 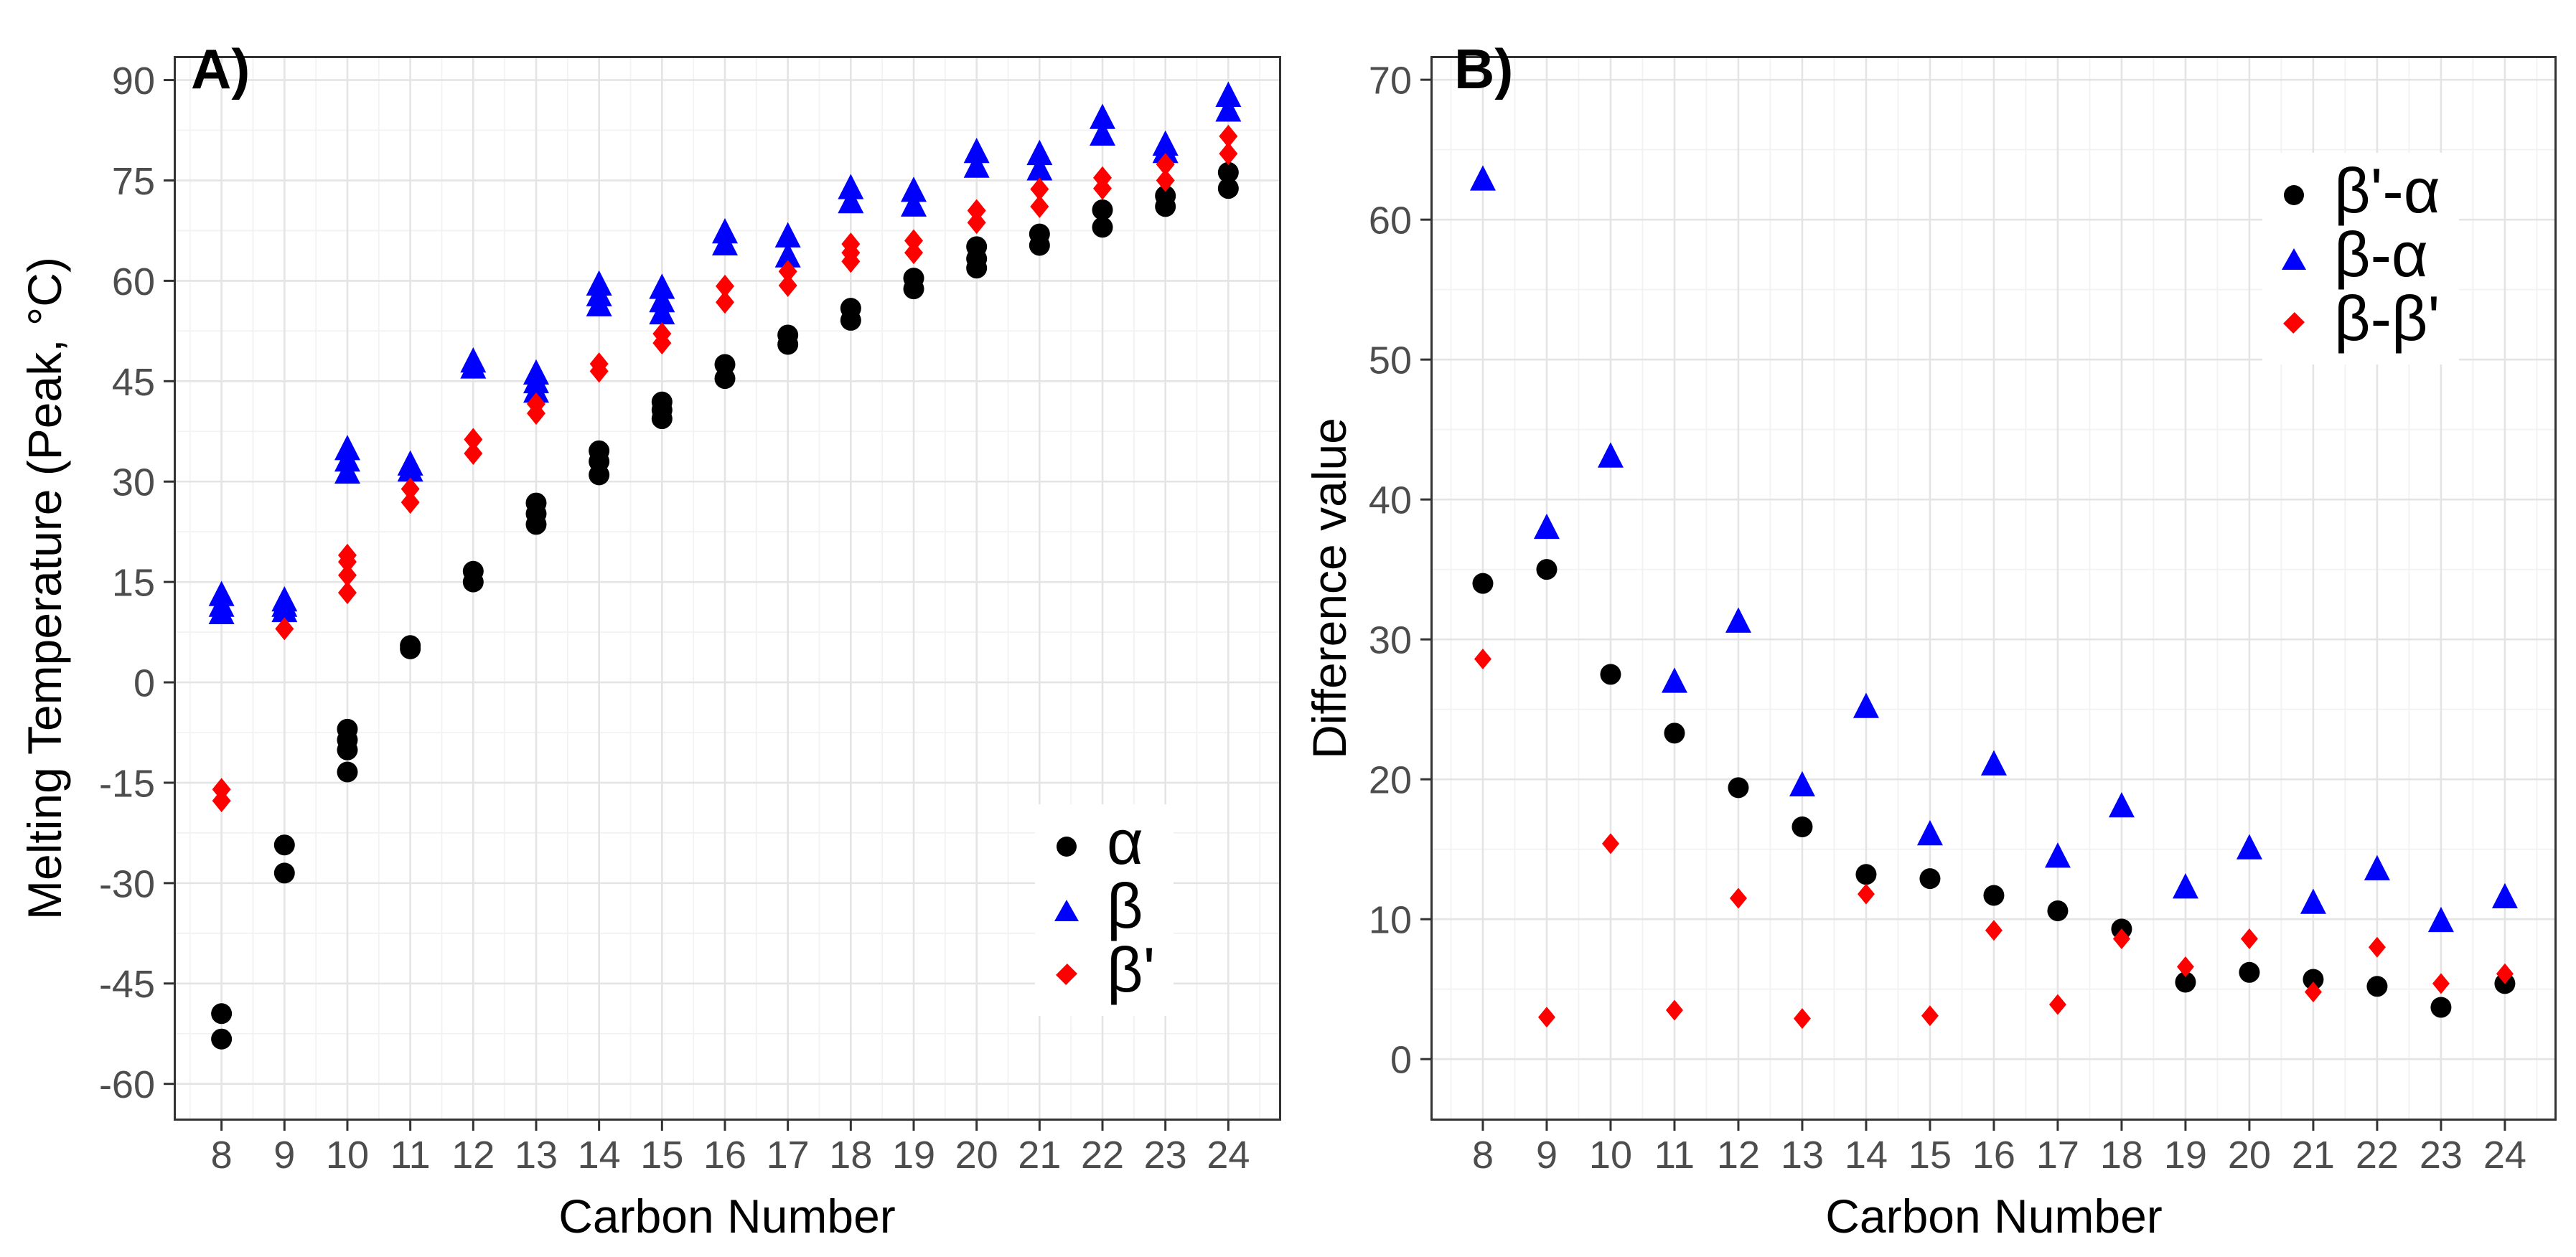 What do you see at coordinates (1547, 1156) in the screenshot?
I see `x-tick-label: 9` at bounding box center [1547, 1156].